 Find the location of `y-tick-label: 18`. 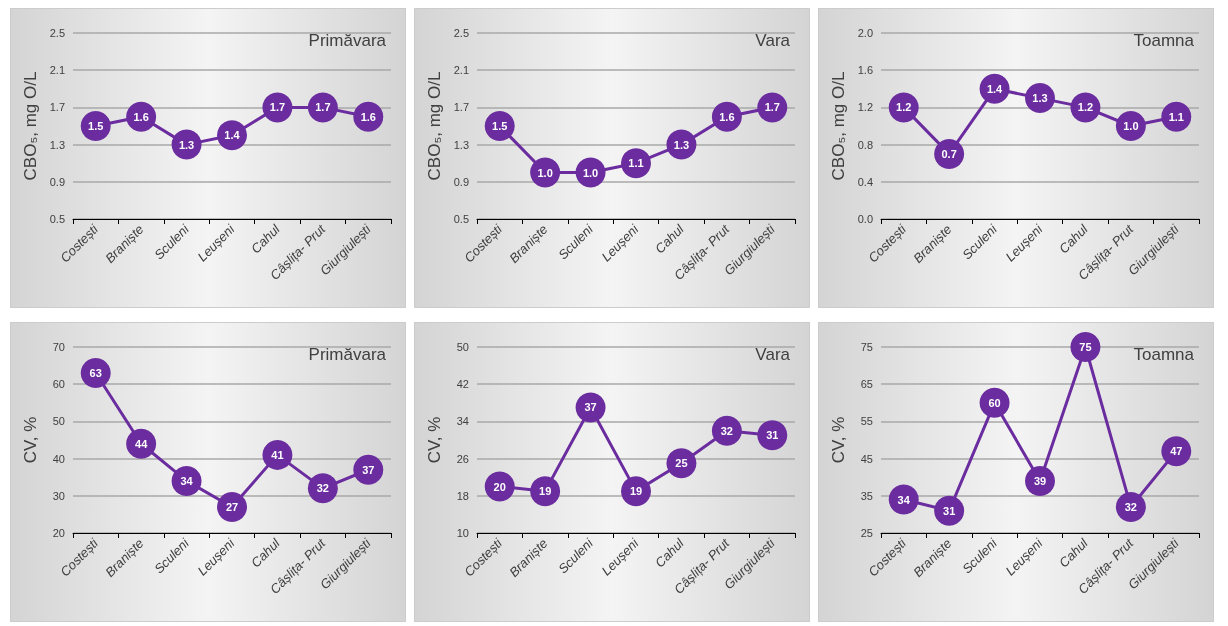

y-tick-label: 18 is located at coordinates (462, 495).